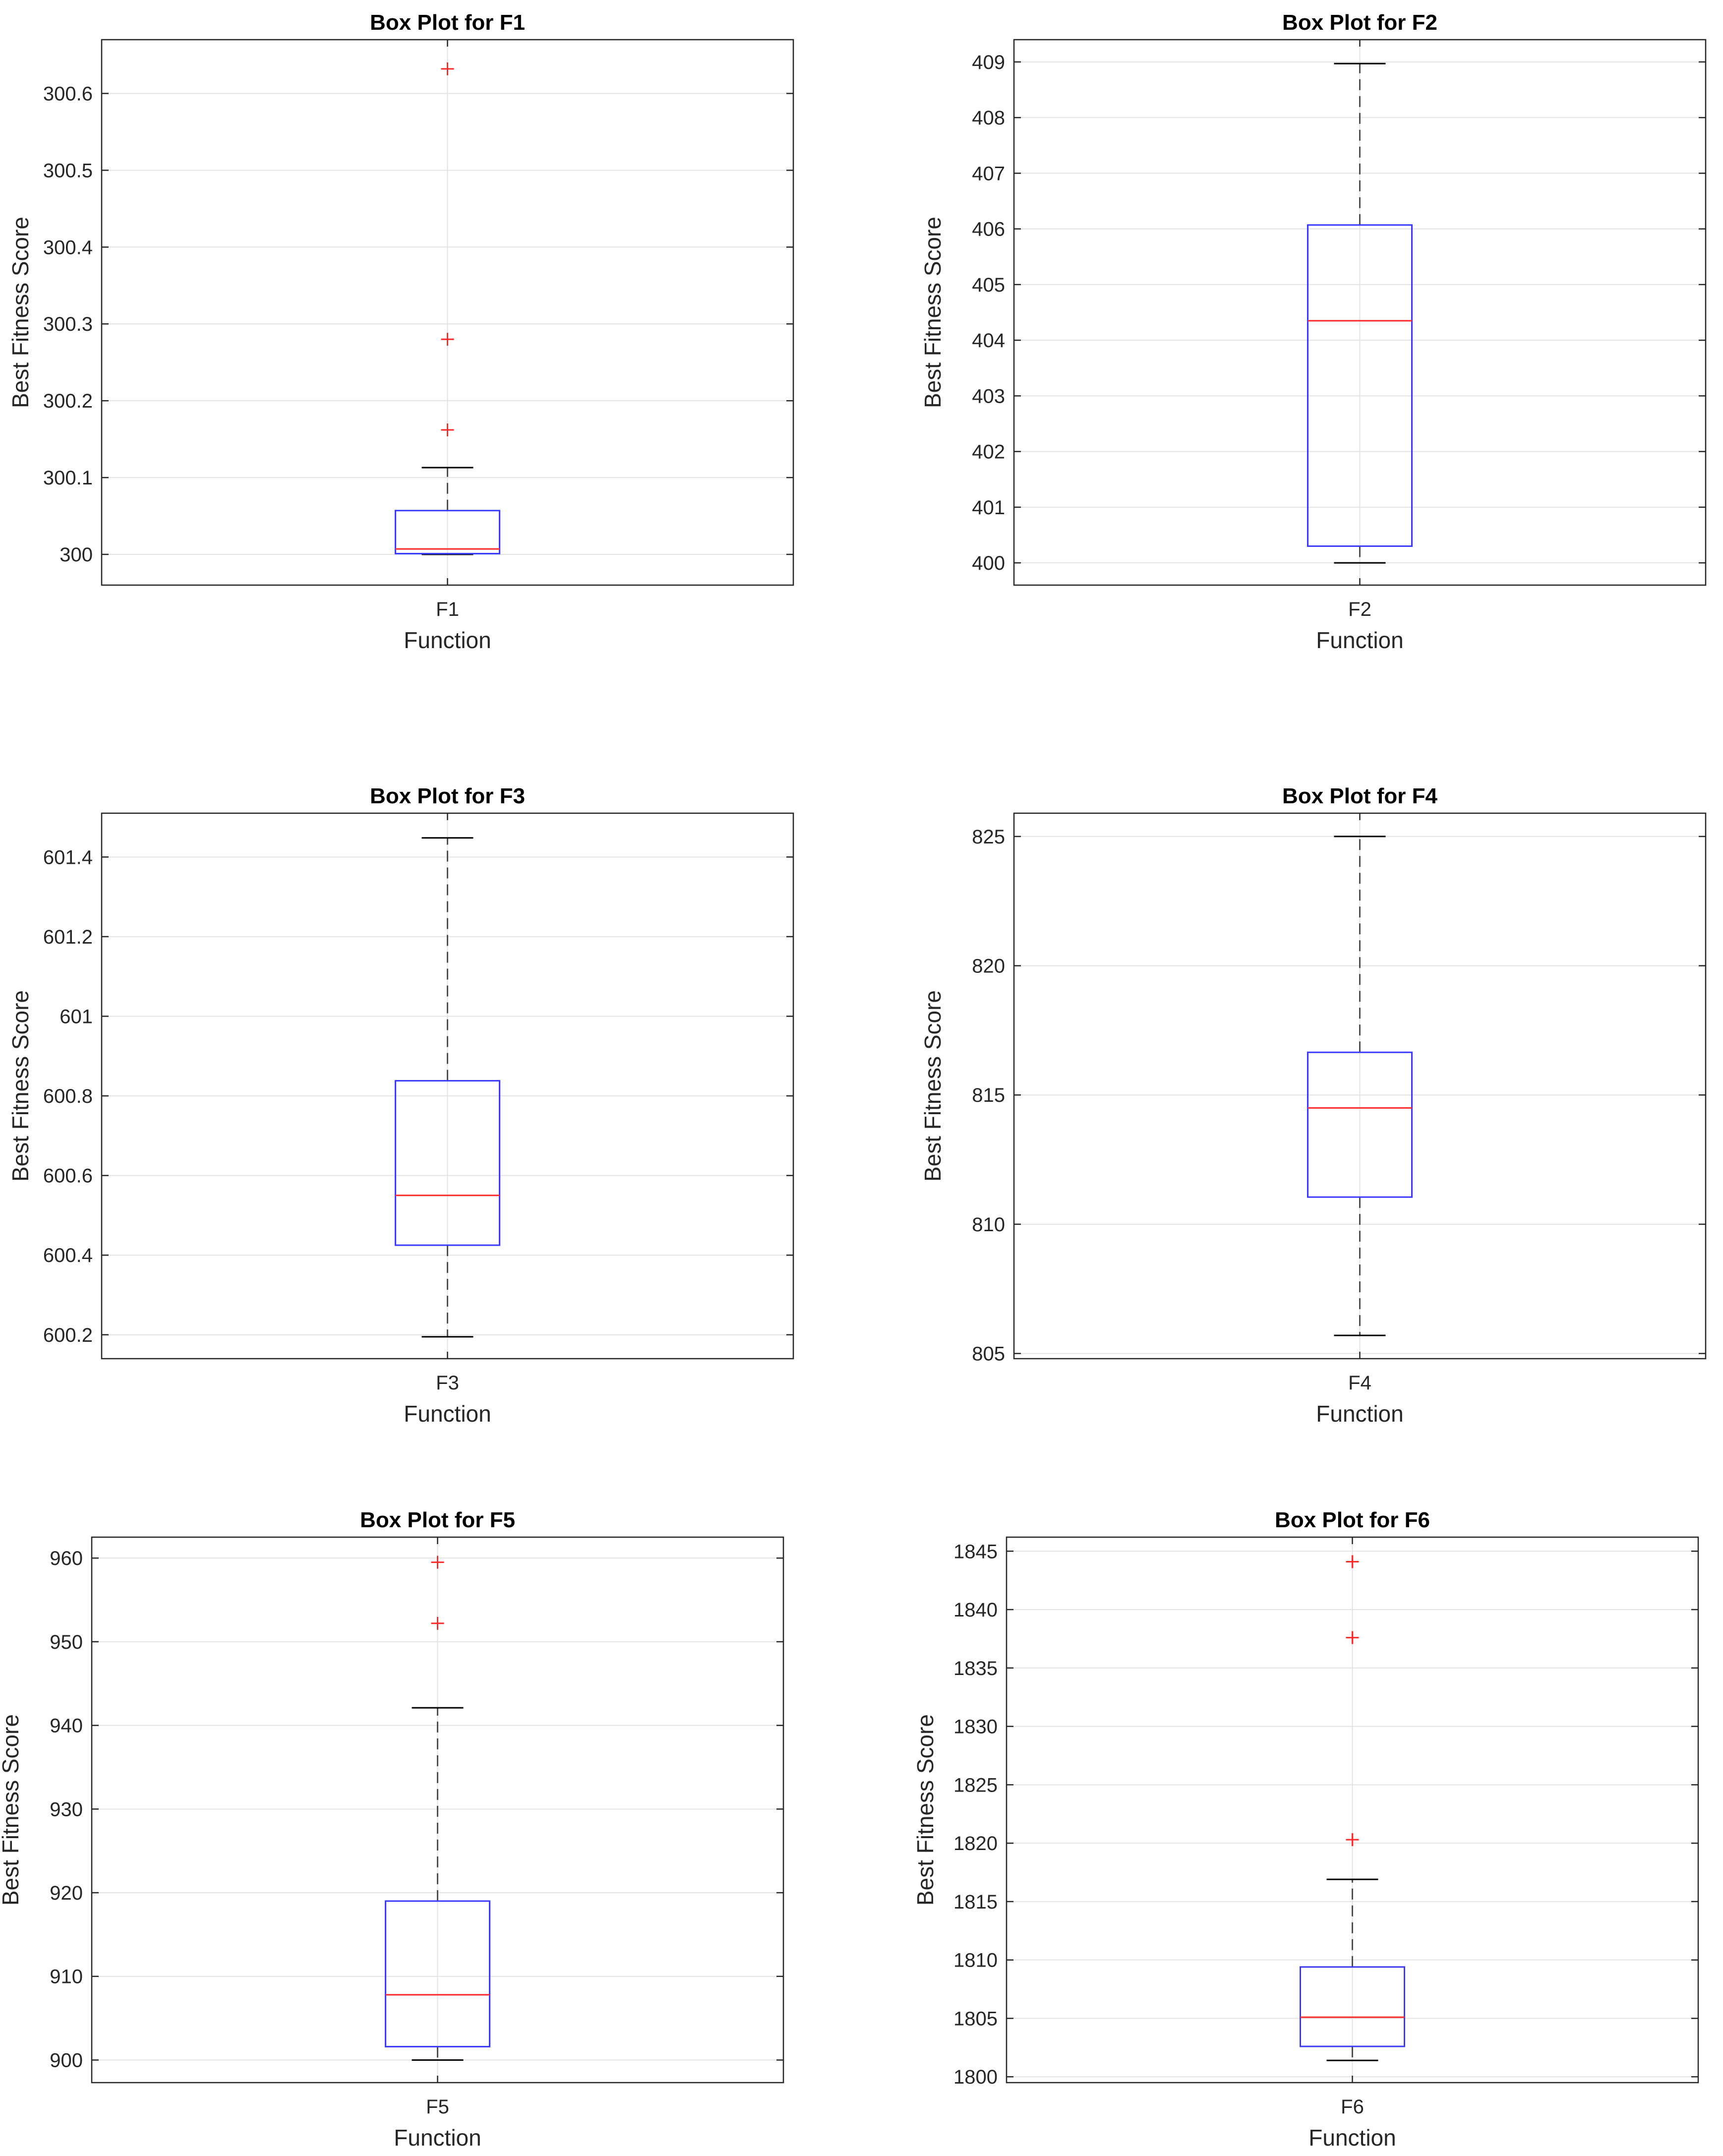 The image size is (1723, 2156). What do you see at coordinates (68, 94) in the screenshot?
I see `y-tick-label: 300.6` at bounding box center [68, 94].